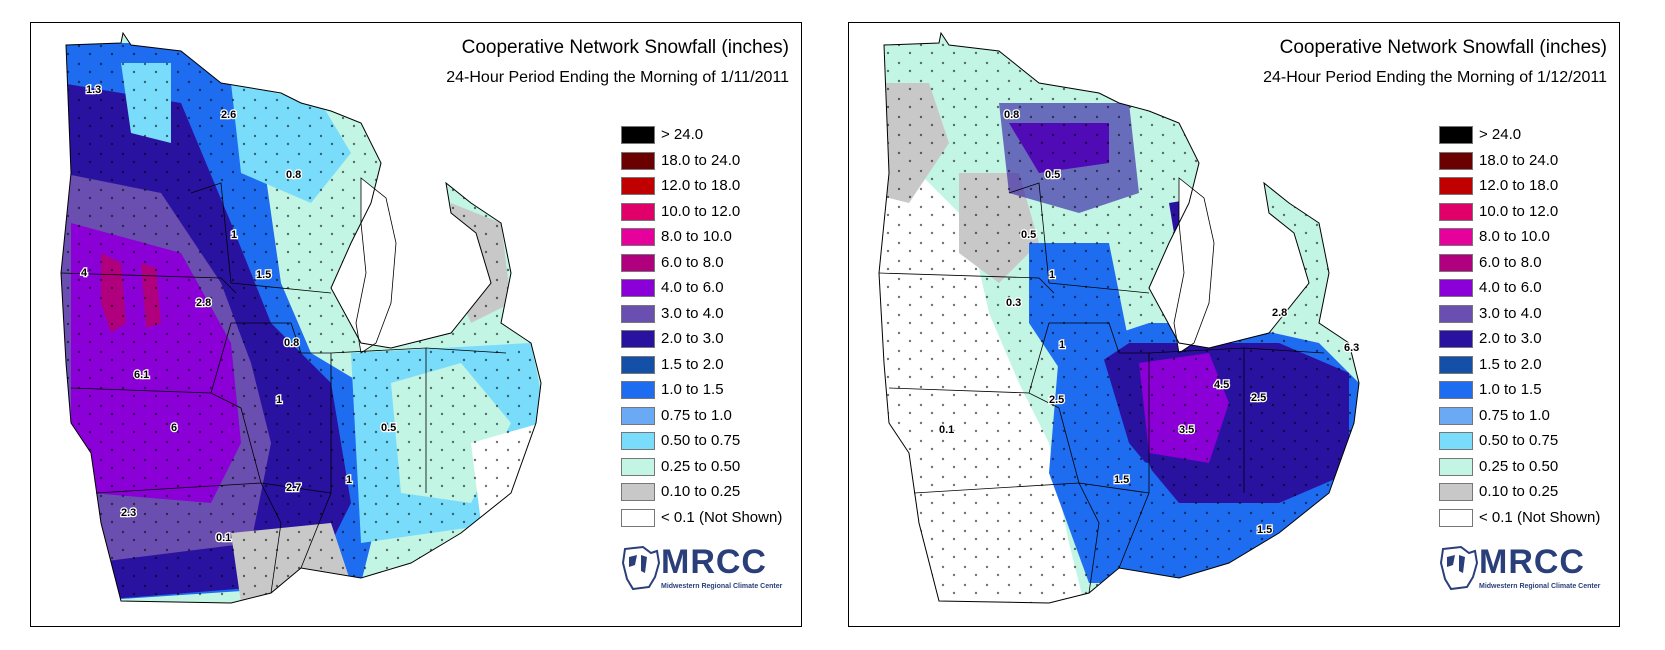 This screenshot has height=650, width=1665. Describe the element at coordinates (174, 428) in the screenshot. I see `map-value-label: 6` at that location.